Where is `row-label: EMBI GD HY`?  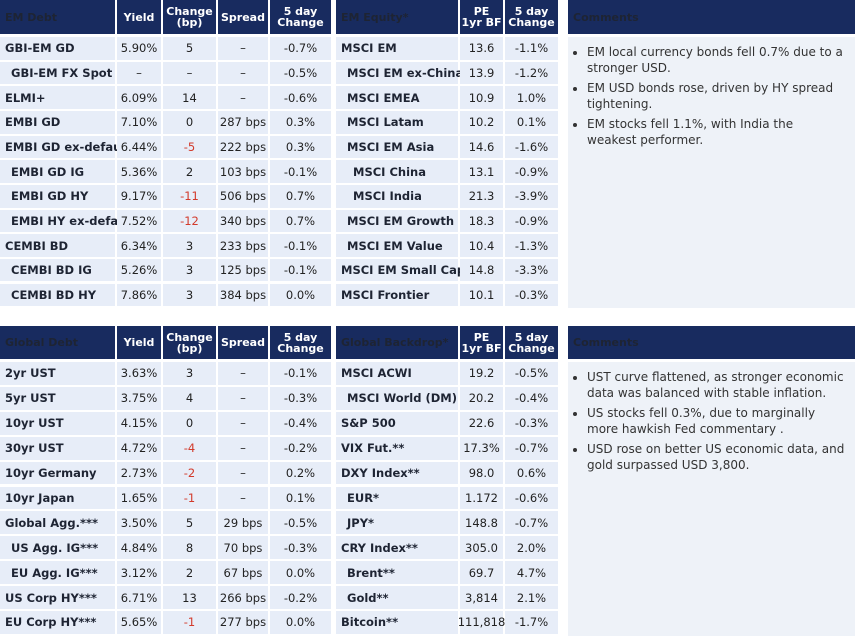
row-label: EMBI GD HY is located at coordinates (57, 196).